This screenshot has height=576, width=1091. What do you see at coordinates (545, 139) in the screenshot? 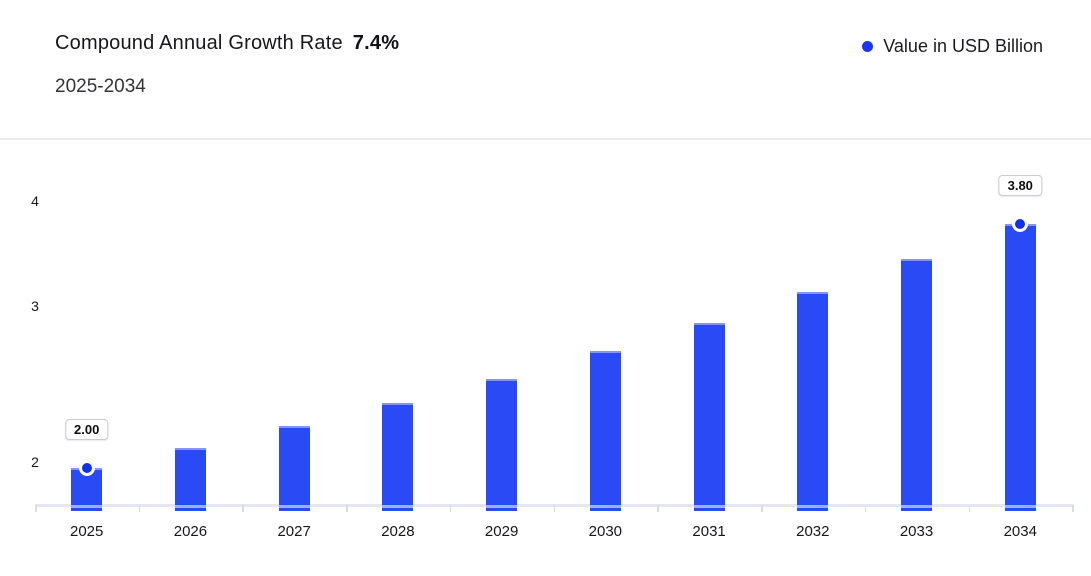
I see `header-divider` at bounding box center [545, 139].